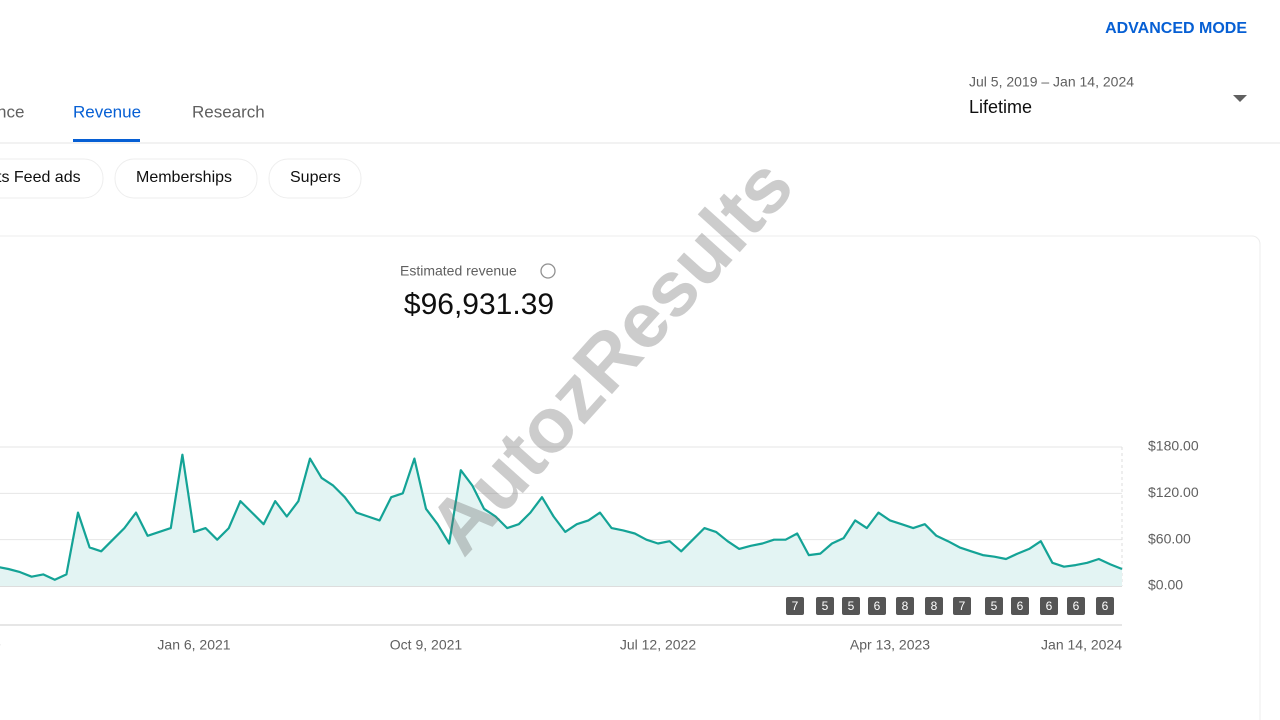 Image resolution: width=1280 pixels, height=720 pixels. Describe the element at coordinates (1000, 107) in the screenshot. I see `period: Lifetime` at that location.